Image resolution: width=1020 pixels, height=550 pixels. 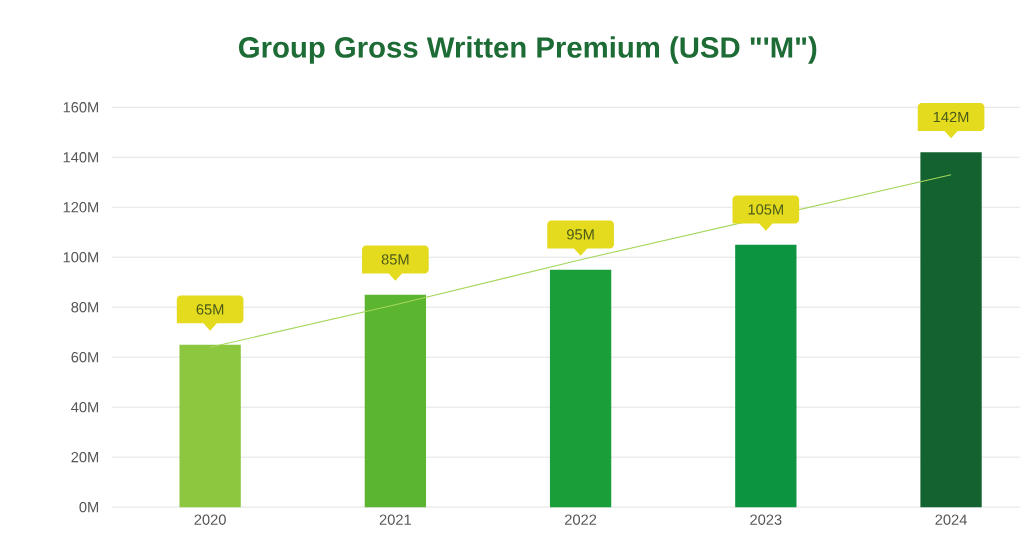 What do you see at coordinates (951, 117) in the screenshot?
I see `data-label: 142M` at bounding box center [951, 117].